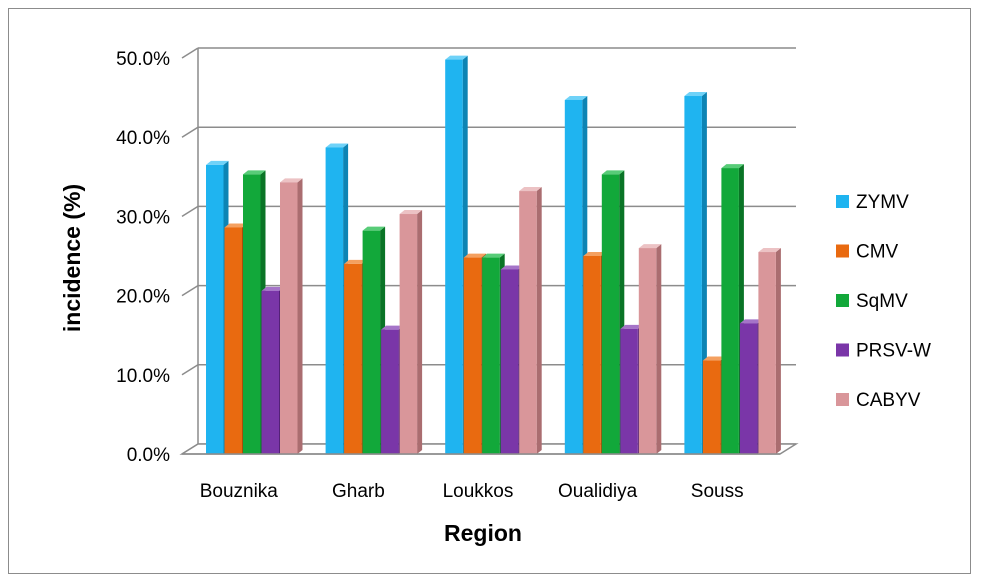  I want to click on y-tick-label: 20.0%, so click(143, 297).